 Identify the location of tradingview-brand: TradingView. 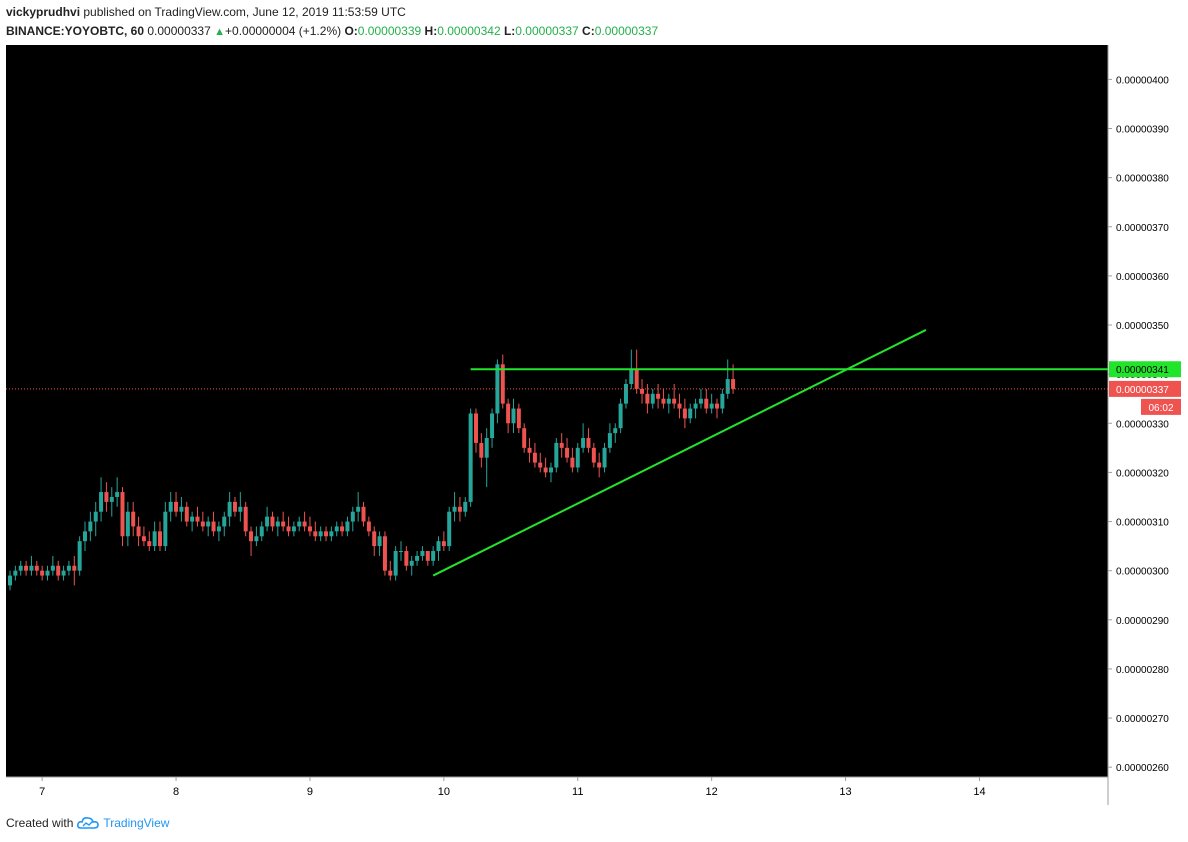
(136, 823).